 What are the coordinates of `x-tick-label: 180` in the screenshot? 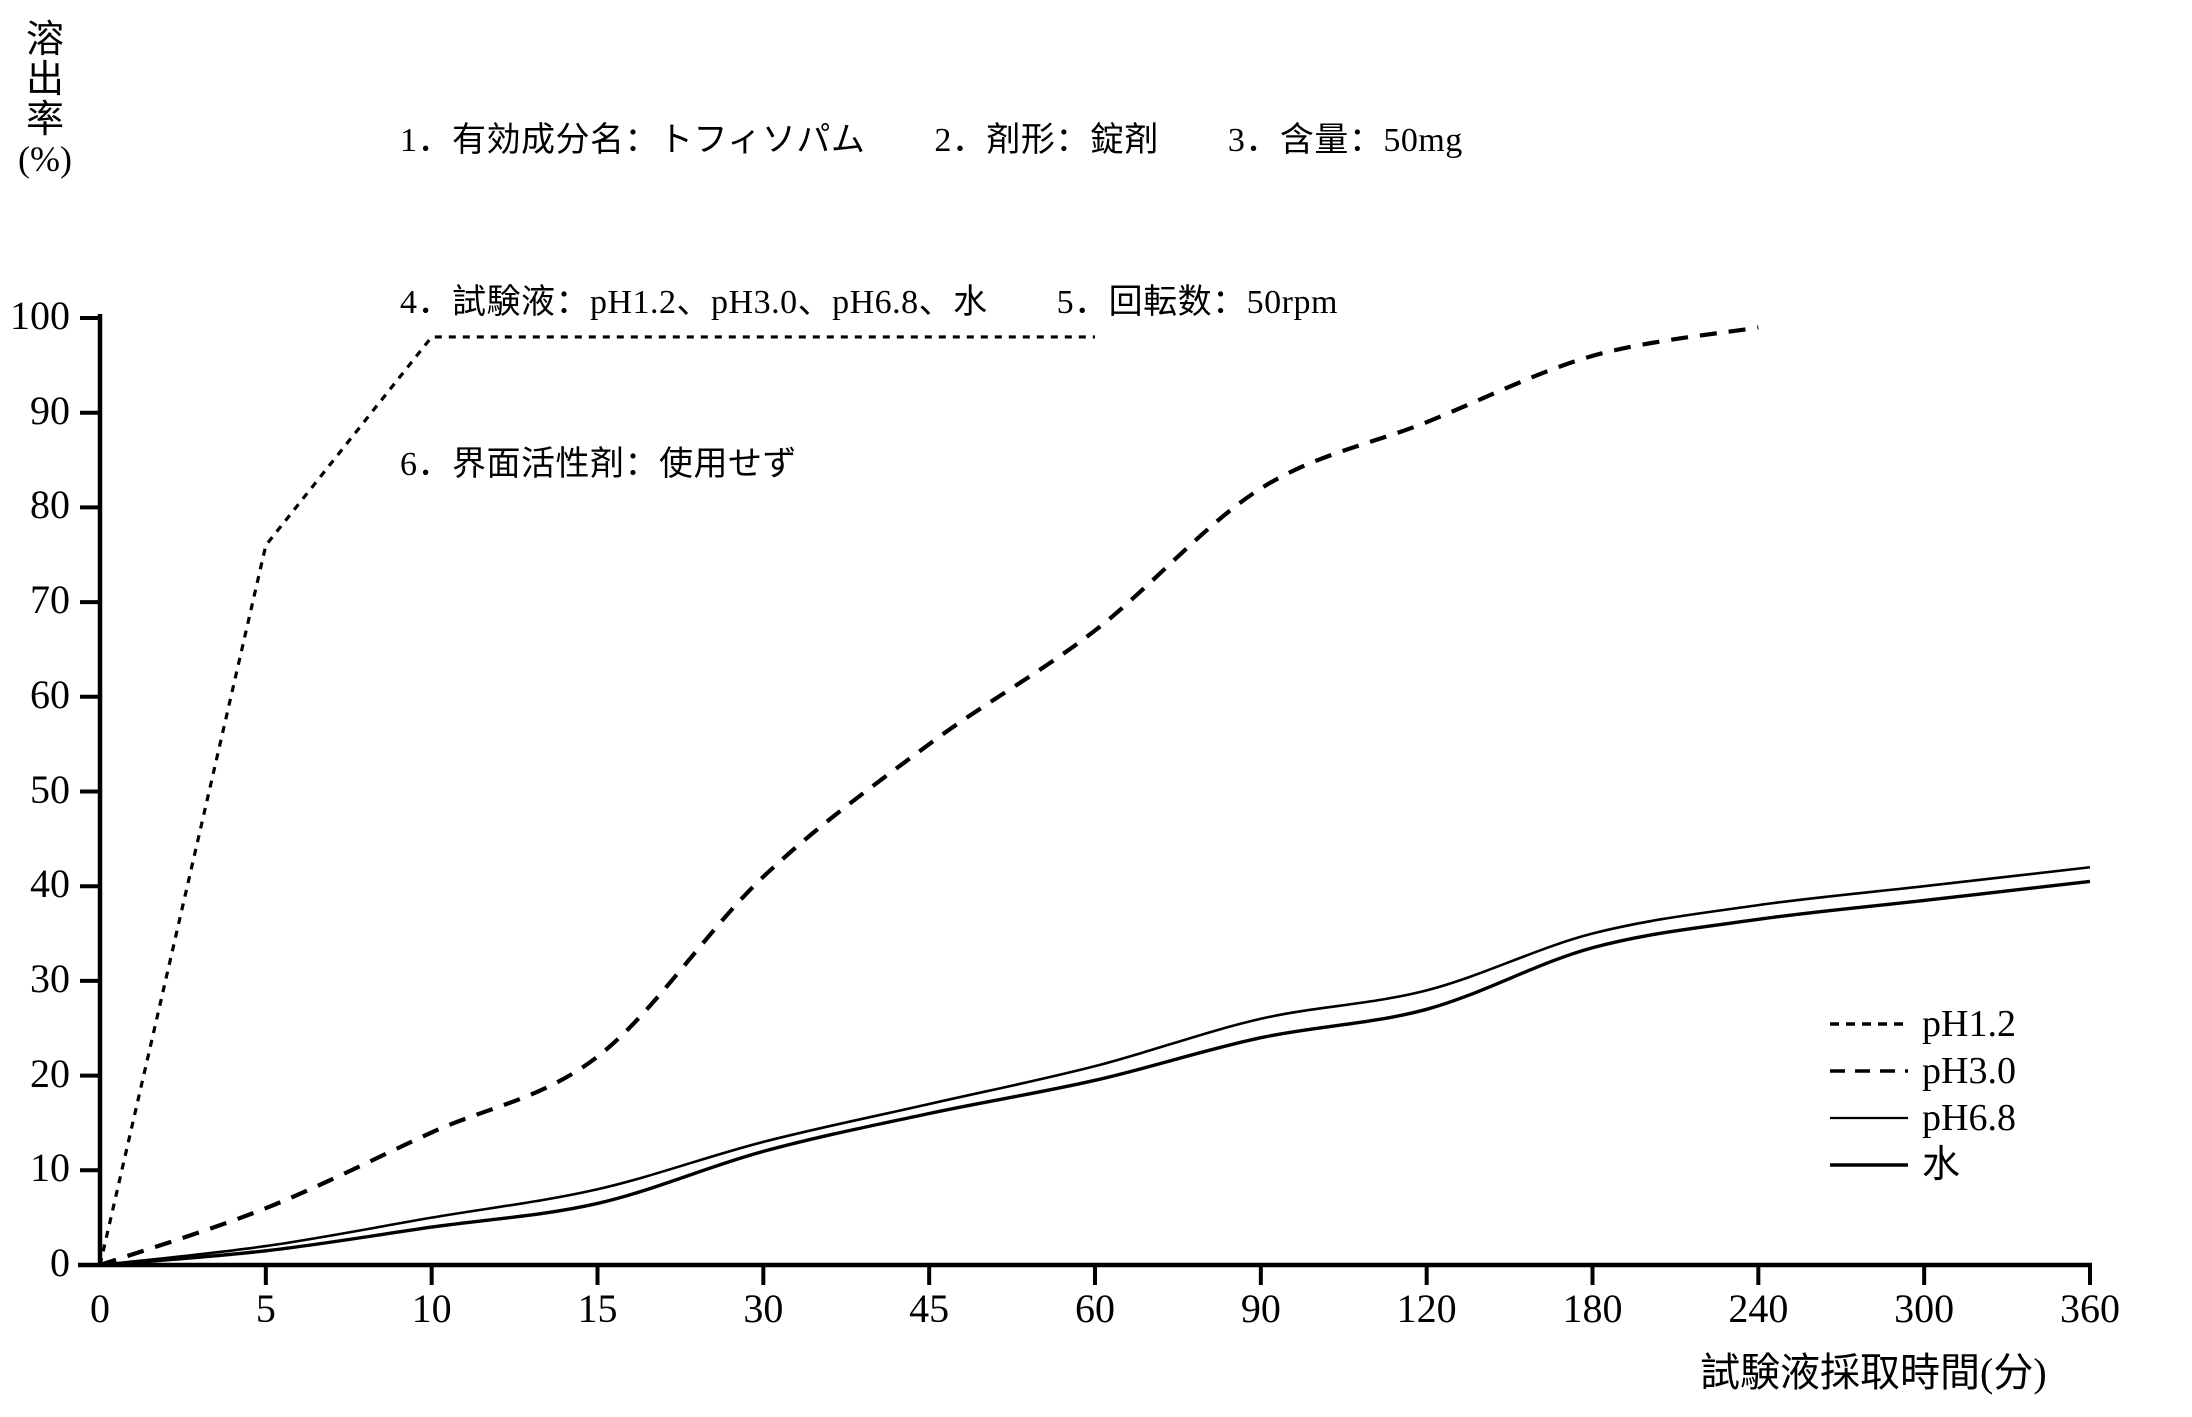 It's located at (1592, 1308).